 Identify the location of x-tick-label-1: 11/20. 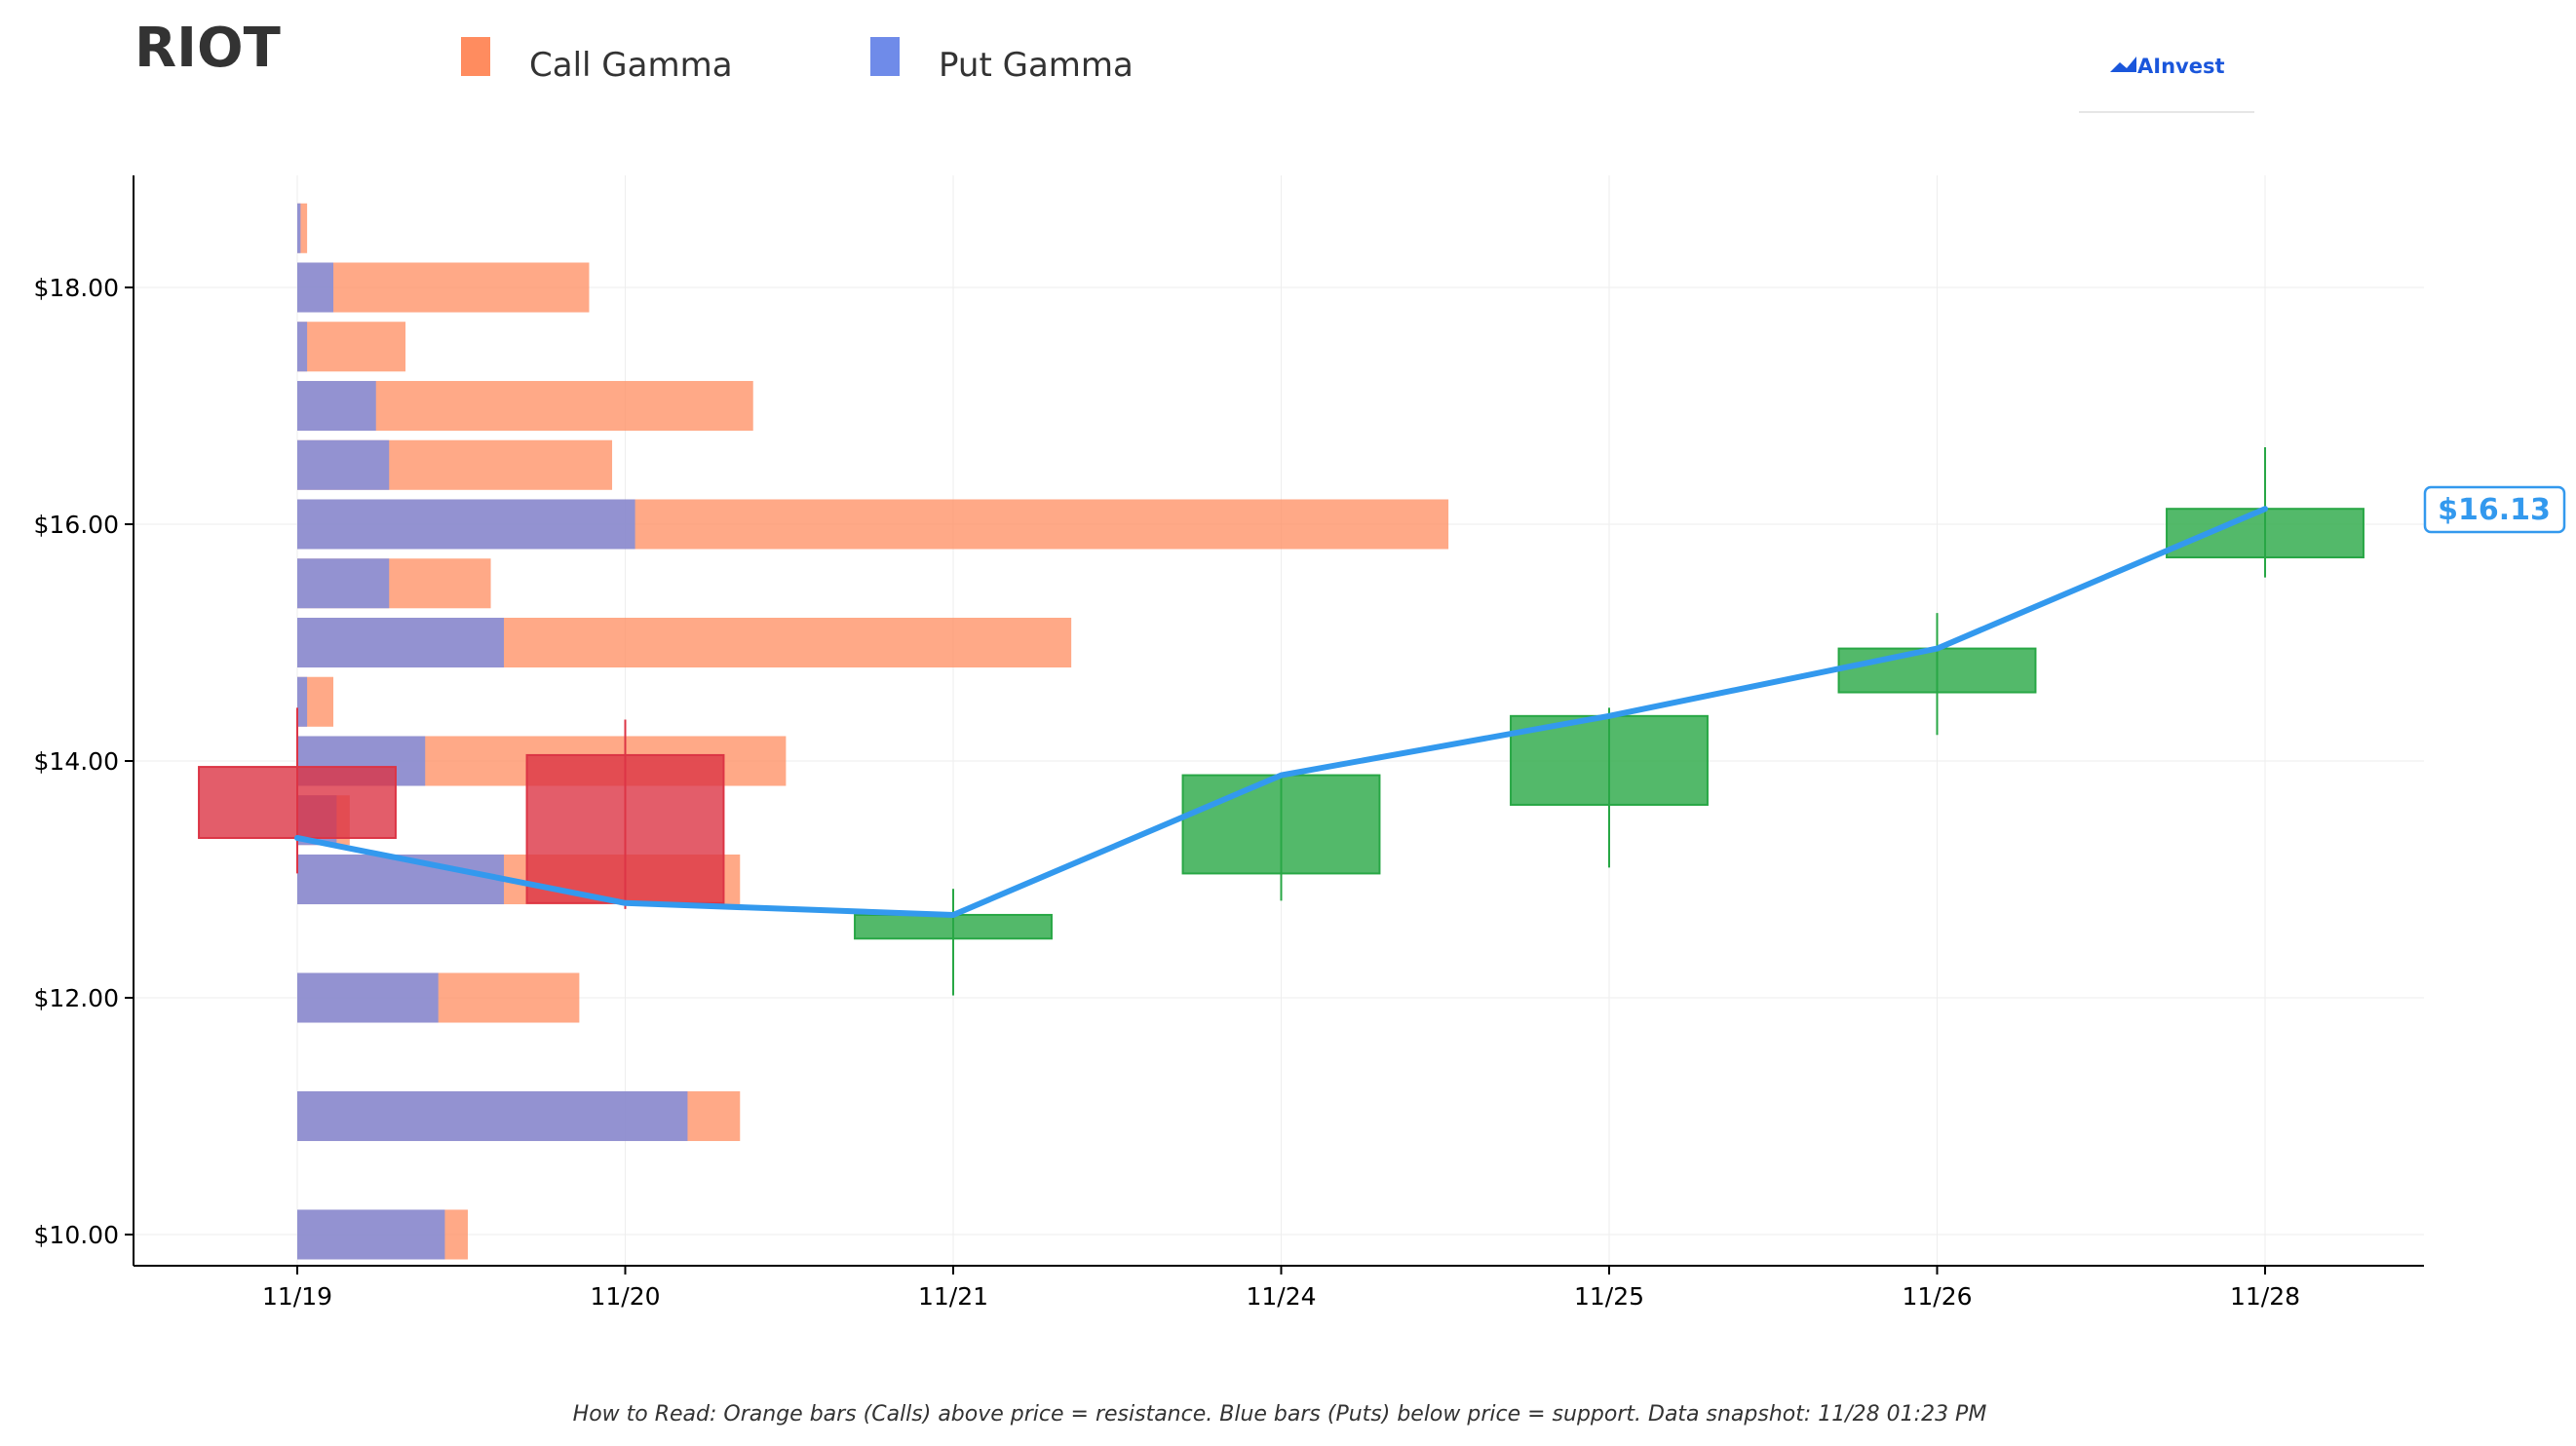
(625, 1296).